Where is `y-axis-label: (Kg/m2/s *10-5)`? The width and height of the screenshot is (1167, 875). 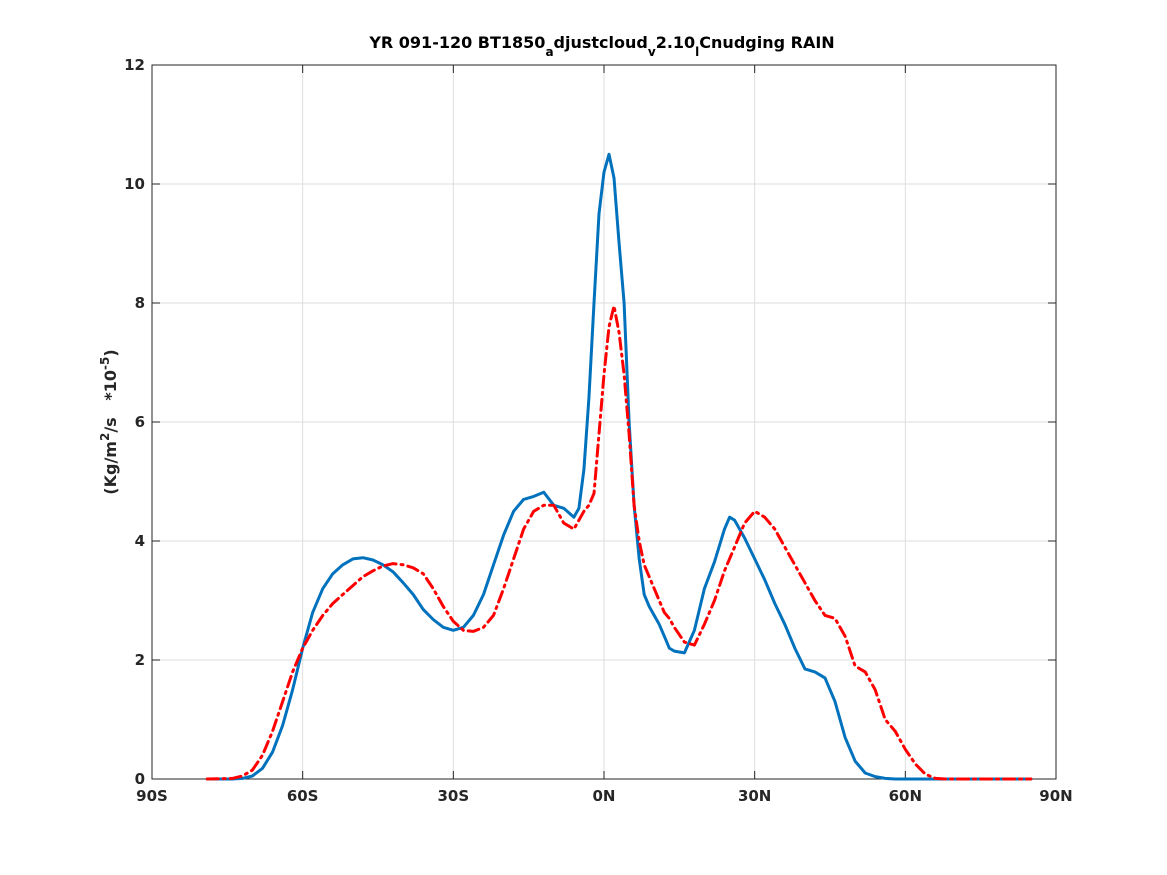
y-axis-label: (Kg/m2/s *10-5) is located at coordinates (109, 421).